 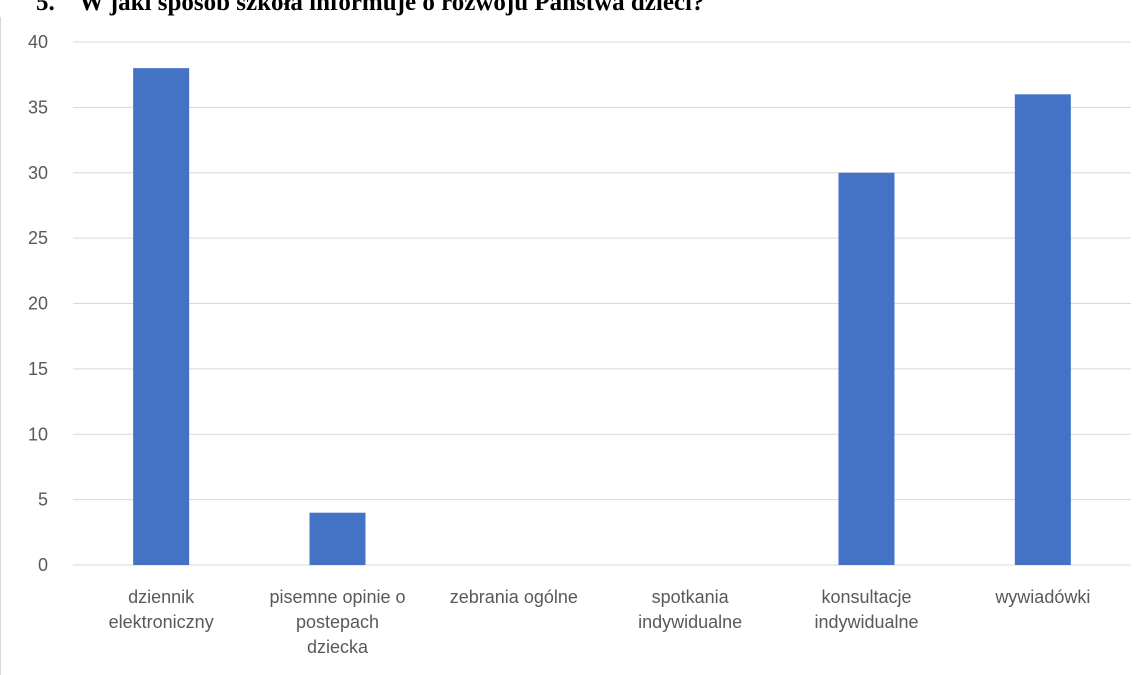 I want to click on y-axis-tick-labels: 0 5 10 15 20 25 30 35 40, so click(x=38, y=303).